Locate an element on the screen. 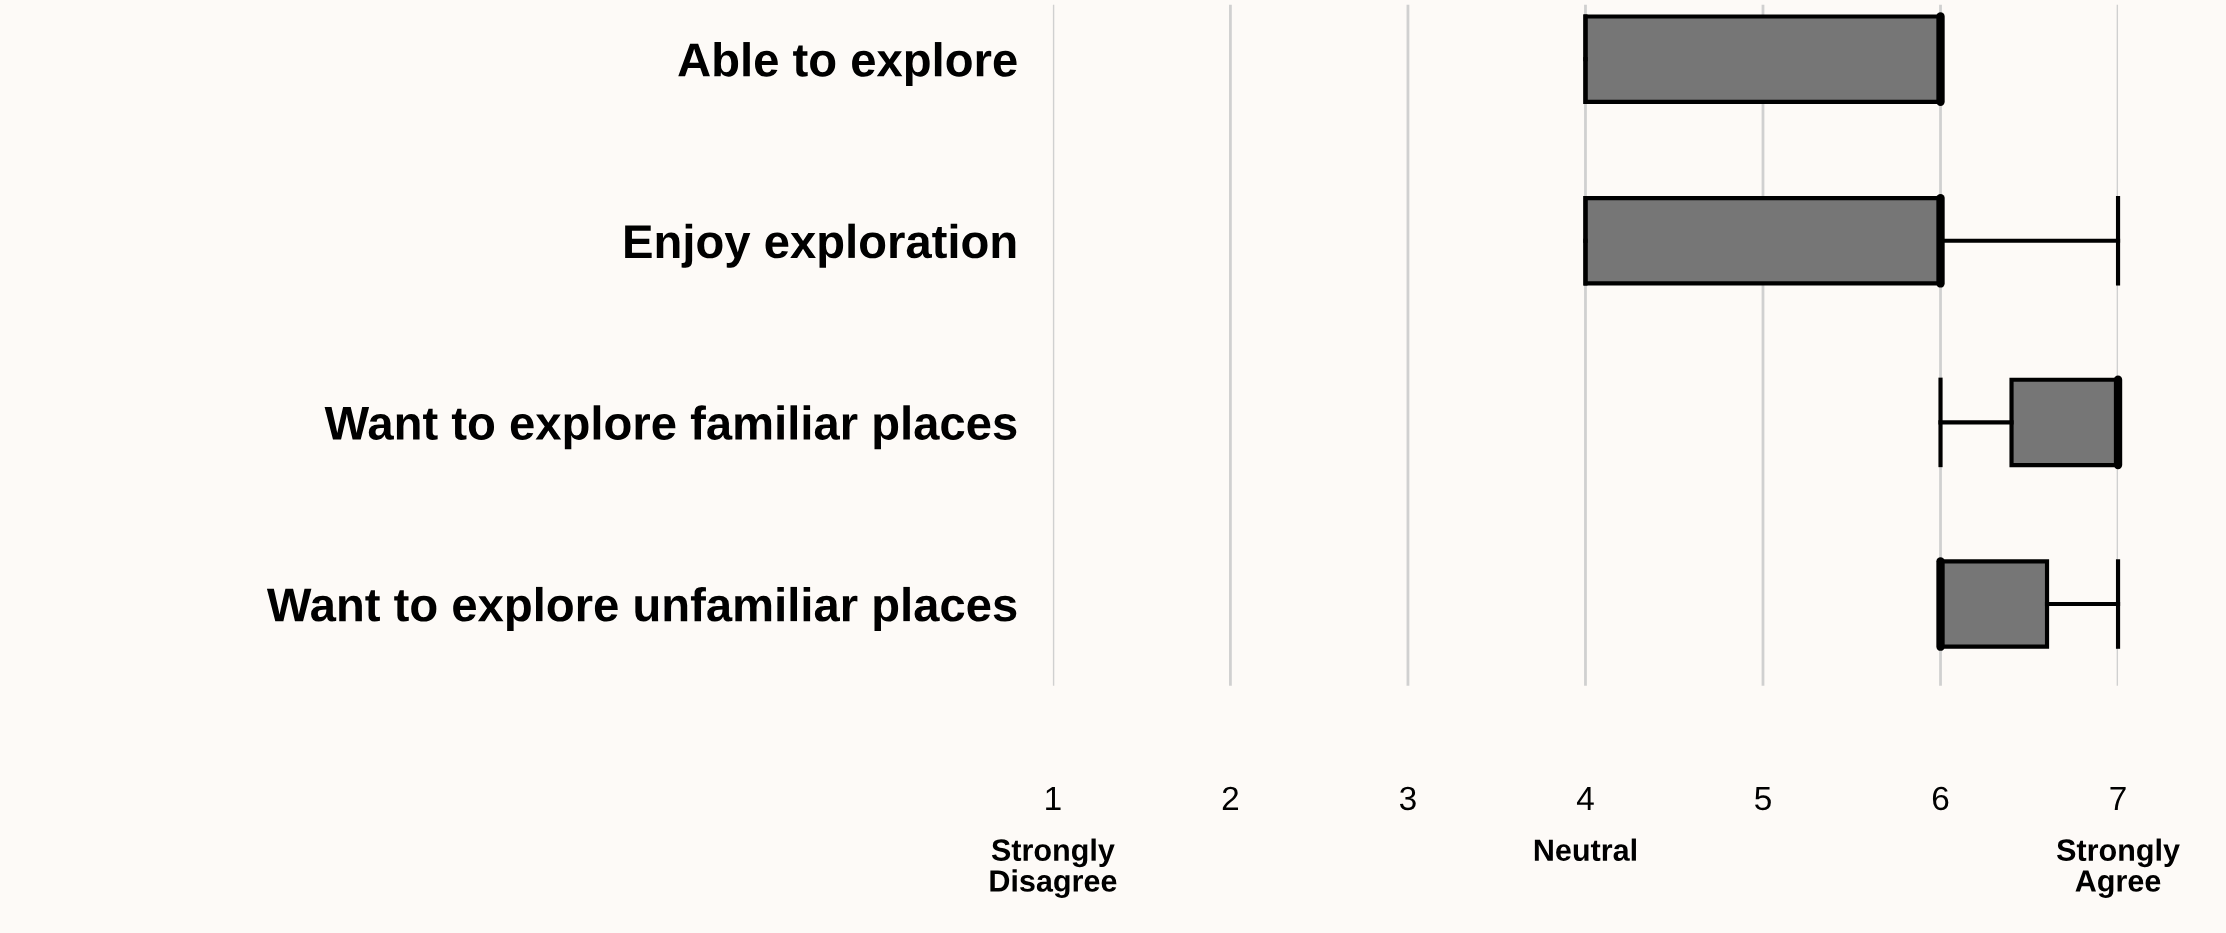 The width and height of the screenshot is (2226, 933). y-tick-label: Want to explore familiar places is located at coordinates (670, 427).